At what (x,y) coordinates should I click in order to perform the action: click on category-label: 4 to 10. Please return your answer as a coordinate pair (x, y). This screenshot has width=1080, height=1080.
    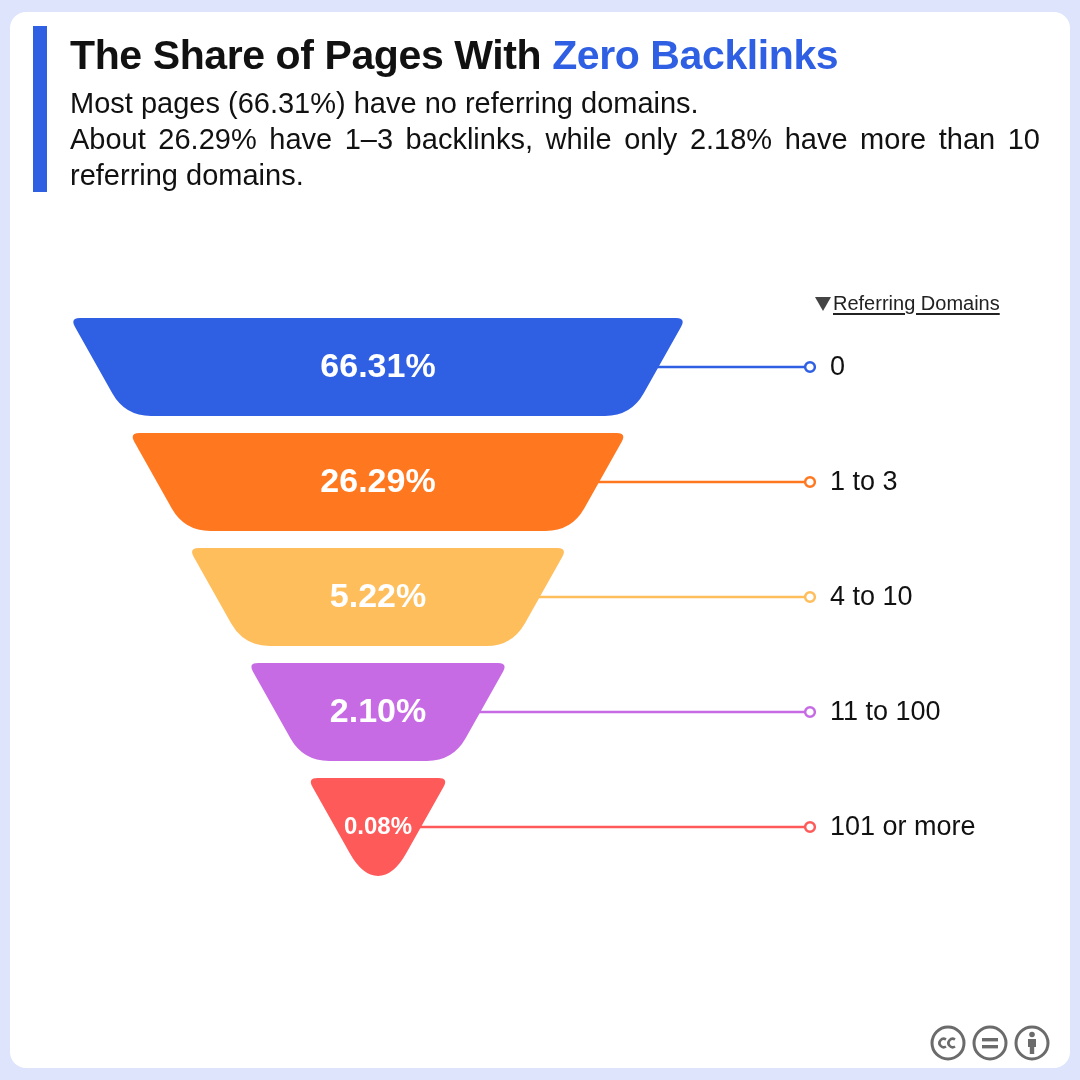
    Looking at the image, I should click on (871, 596).